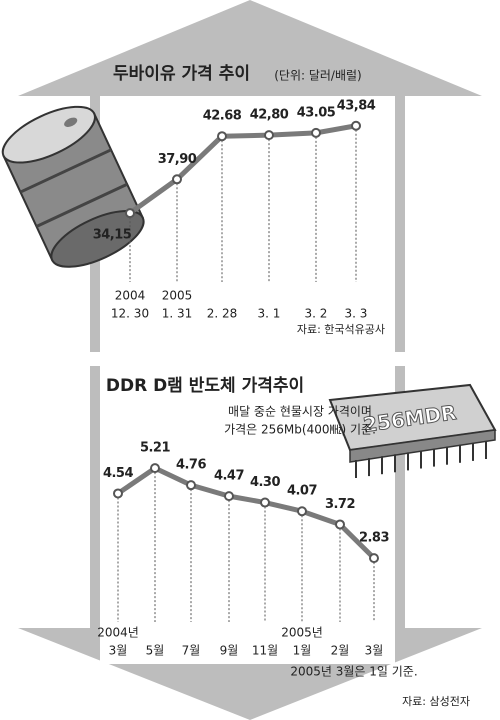 This screenshot has height=720, width=500. What do you see at coordinates (356, 105) in the screenshot?
I see `value-label: 43,84` at bounding box center [356, 105].